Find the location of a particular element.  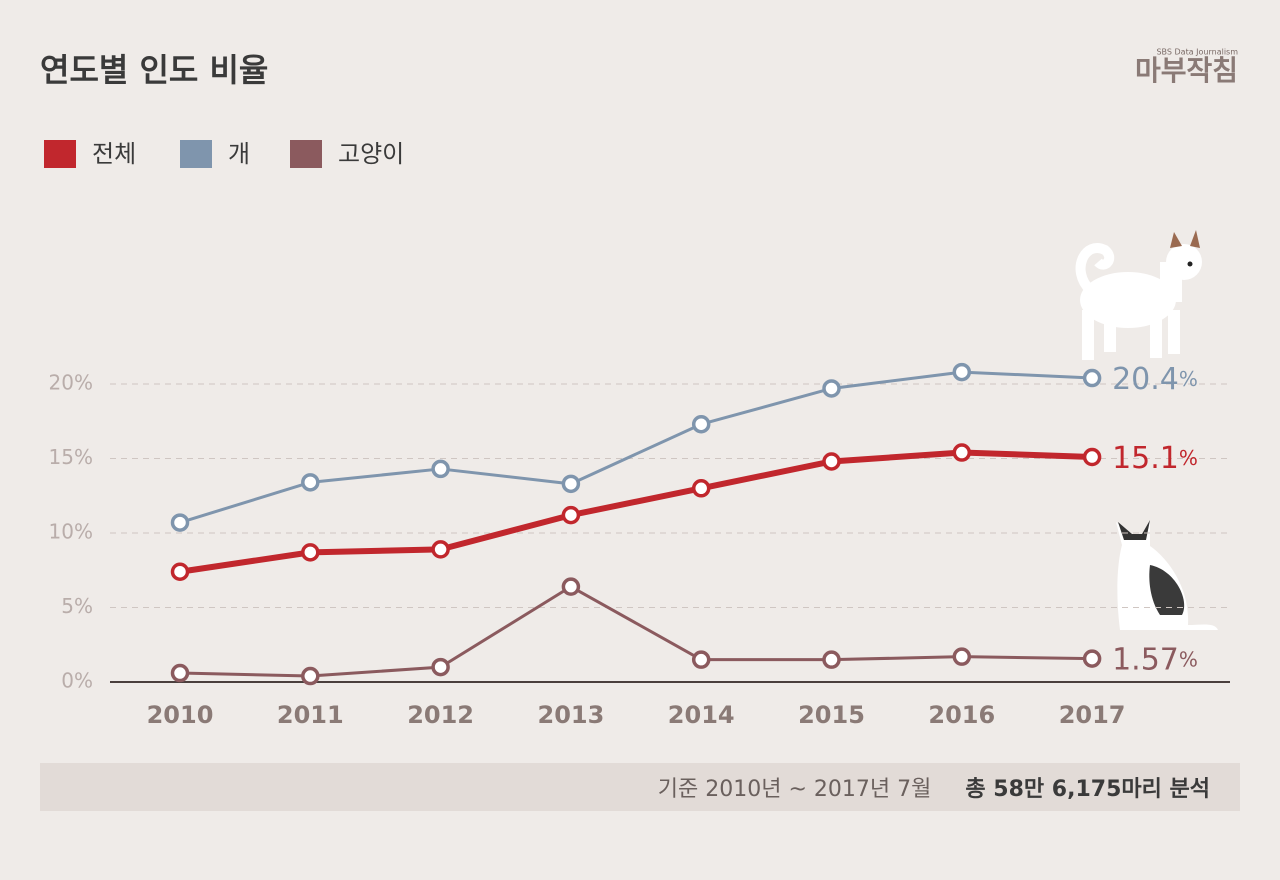

brand: 마부작침 is located at coordinates (1186, 70).